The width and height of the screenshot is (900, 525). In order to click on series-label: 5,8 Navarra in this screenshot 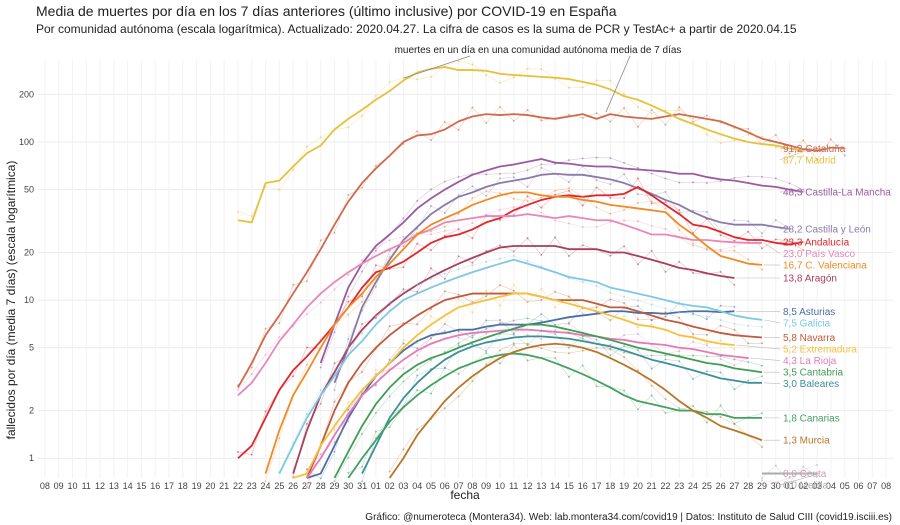, I will do `click(809, 338)`.